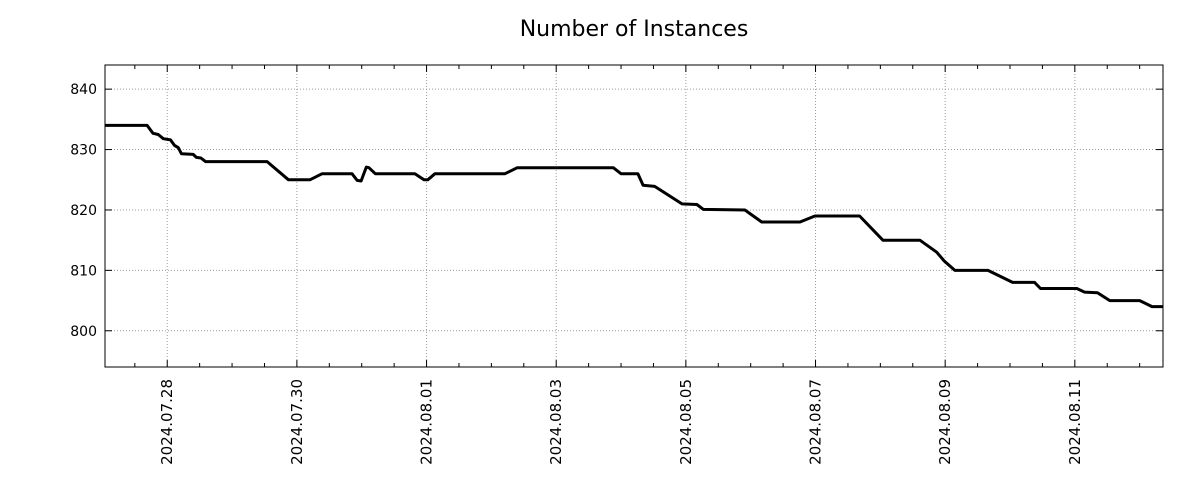 The height and width of the screenshot is (500, 1200). I want to click on x-tick-label: 2024.07.30, so click(297, 422).